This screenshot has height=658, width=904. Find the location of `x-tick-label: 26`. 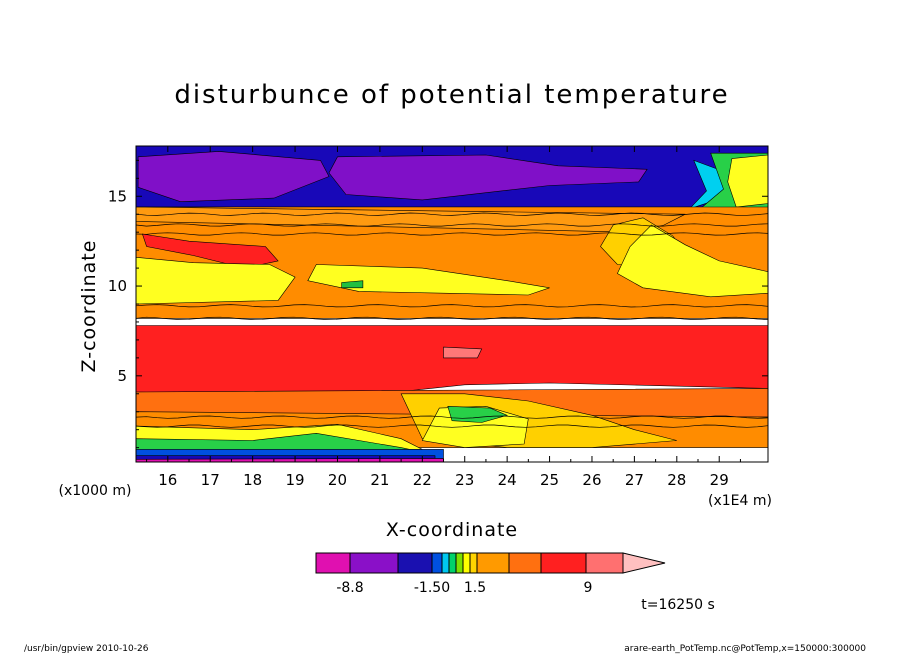

x-tick-label: 26 is located at coordinates (591, 480).